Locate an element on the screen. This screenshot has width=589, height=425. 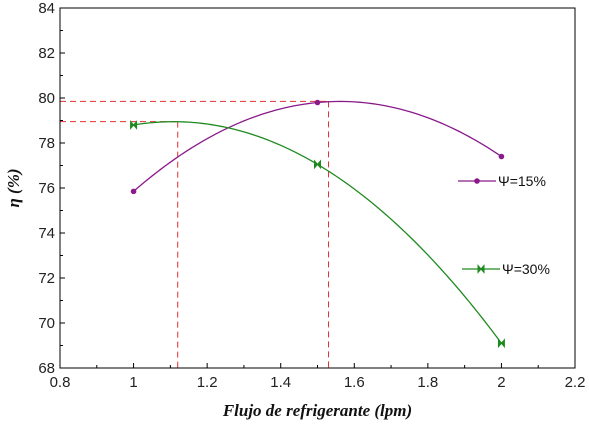
x-tick-label: 0.8 is located at coordinates (60, 382).